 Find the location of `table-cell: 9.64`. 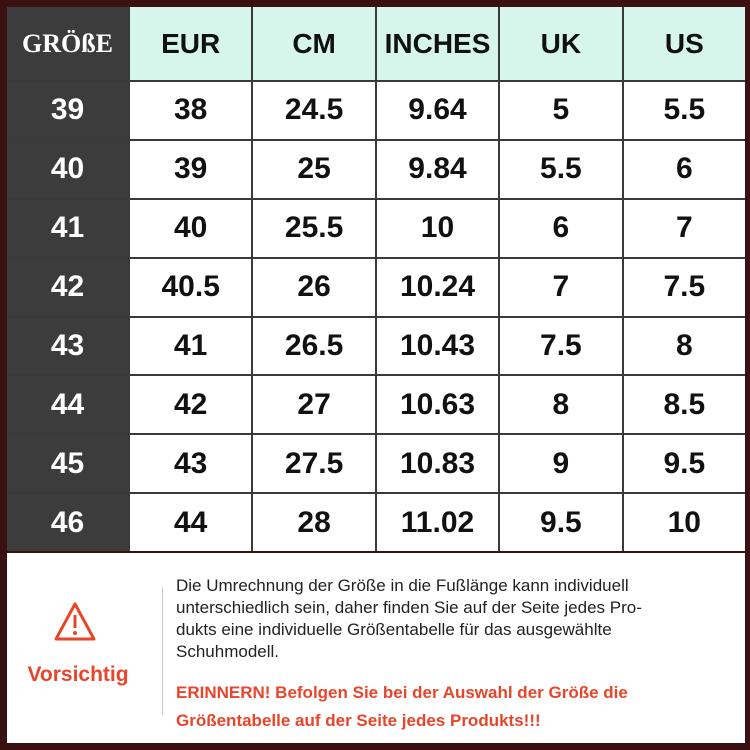

table-cell: 9.64 is located at coordinates (437, 110).